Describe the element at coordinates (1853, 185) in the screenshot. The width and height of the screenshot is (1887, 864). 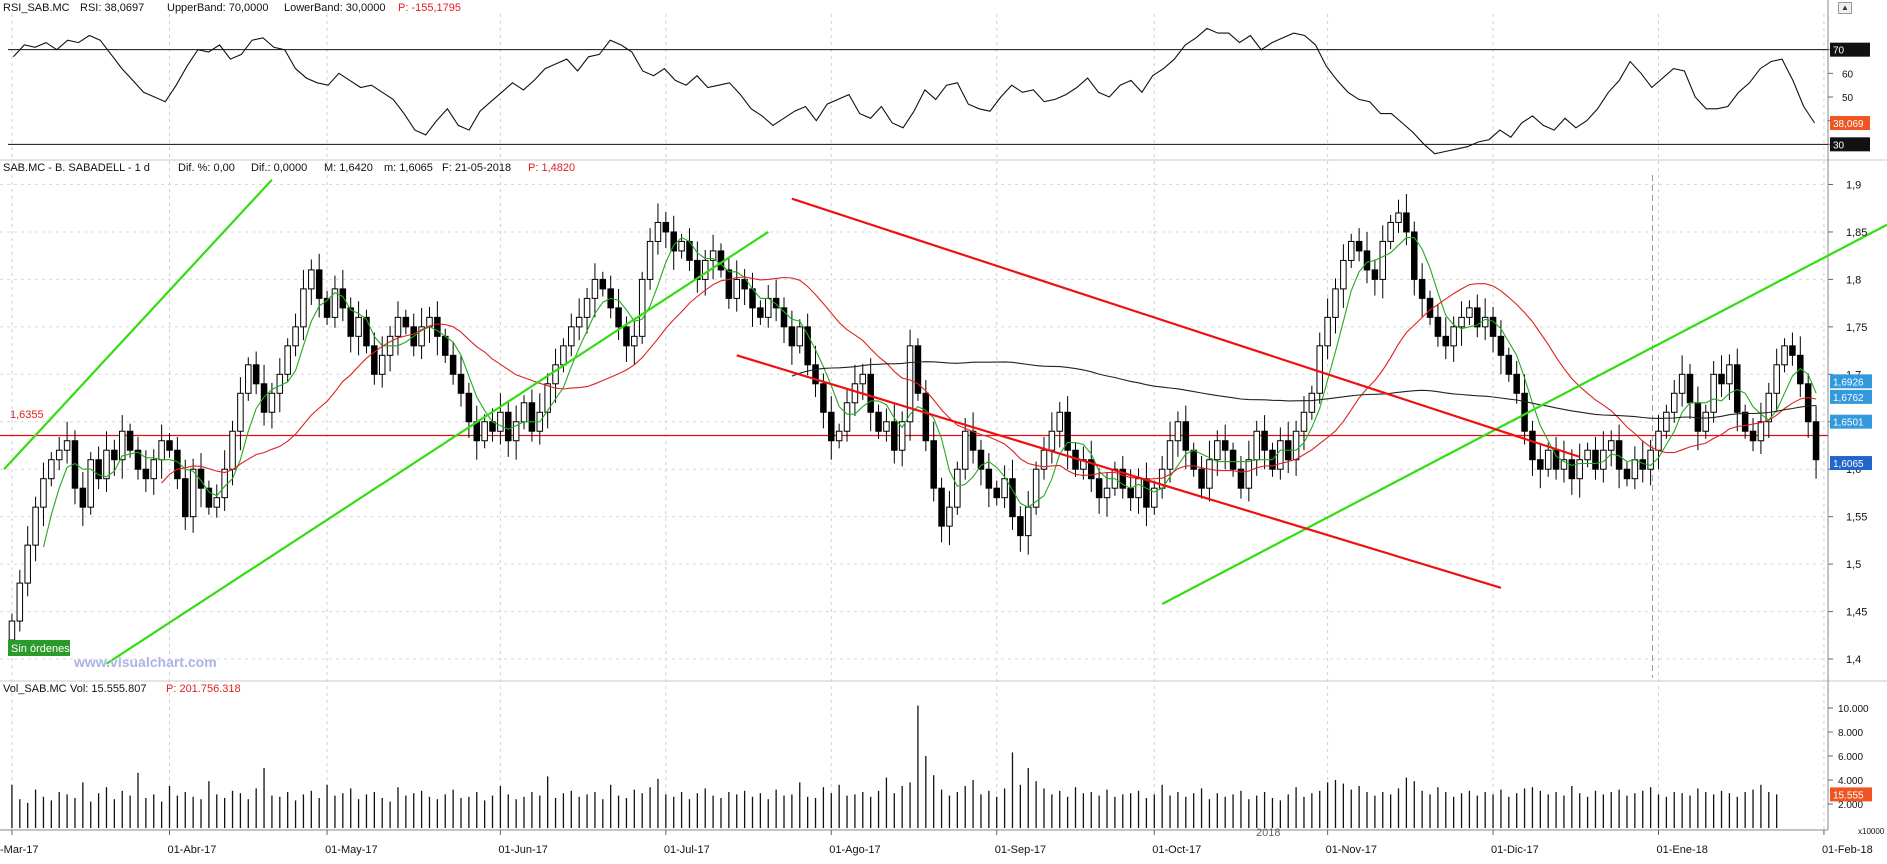
I see `price-ytick-label: 1,9` at that location.